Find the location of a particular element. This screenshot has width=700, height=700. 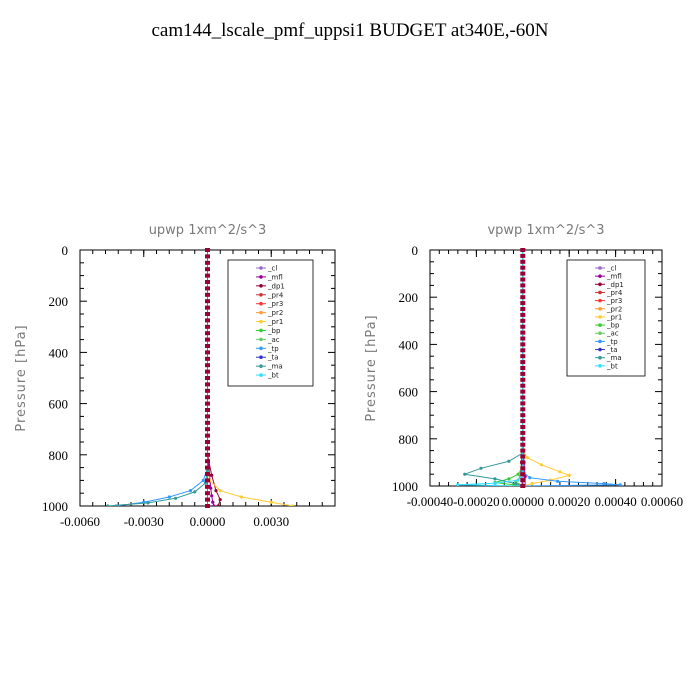

y-axis-label: Pressure [hPa] is located at coordinates (21, 377).